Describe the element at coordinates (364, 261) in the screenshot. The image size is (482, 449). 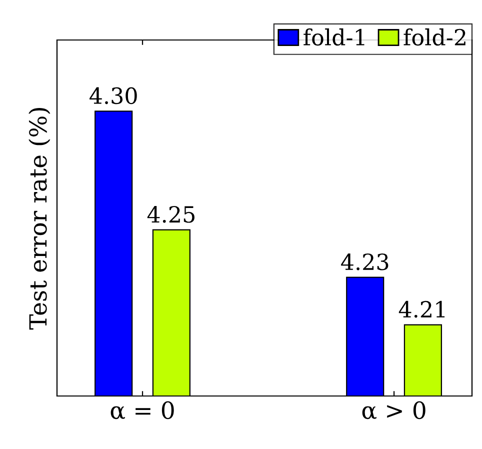
I see `data-label: 4.23` at that location.